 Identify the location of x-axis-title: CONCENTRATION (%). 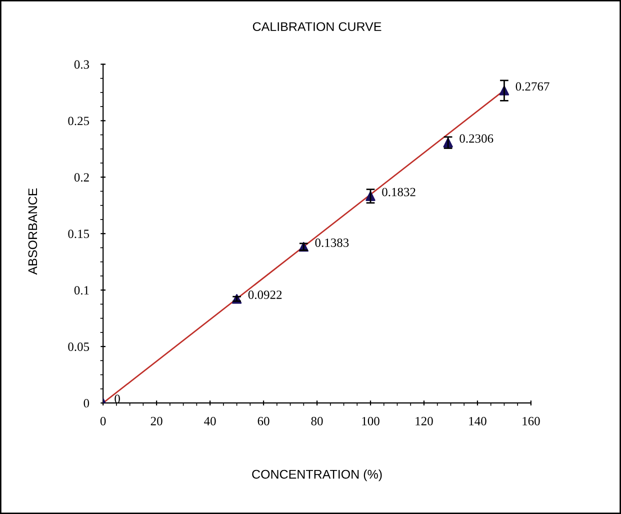
(317, 476).